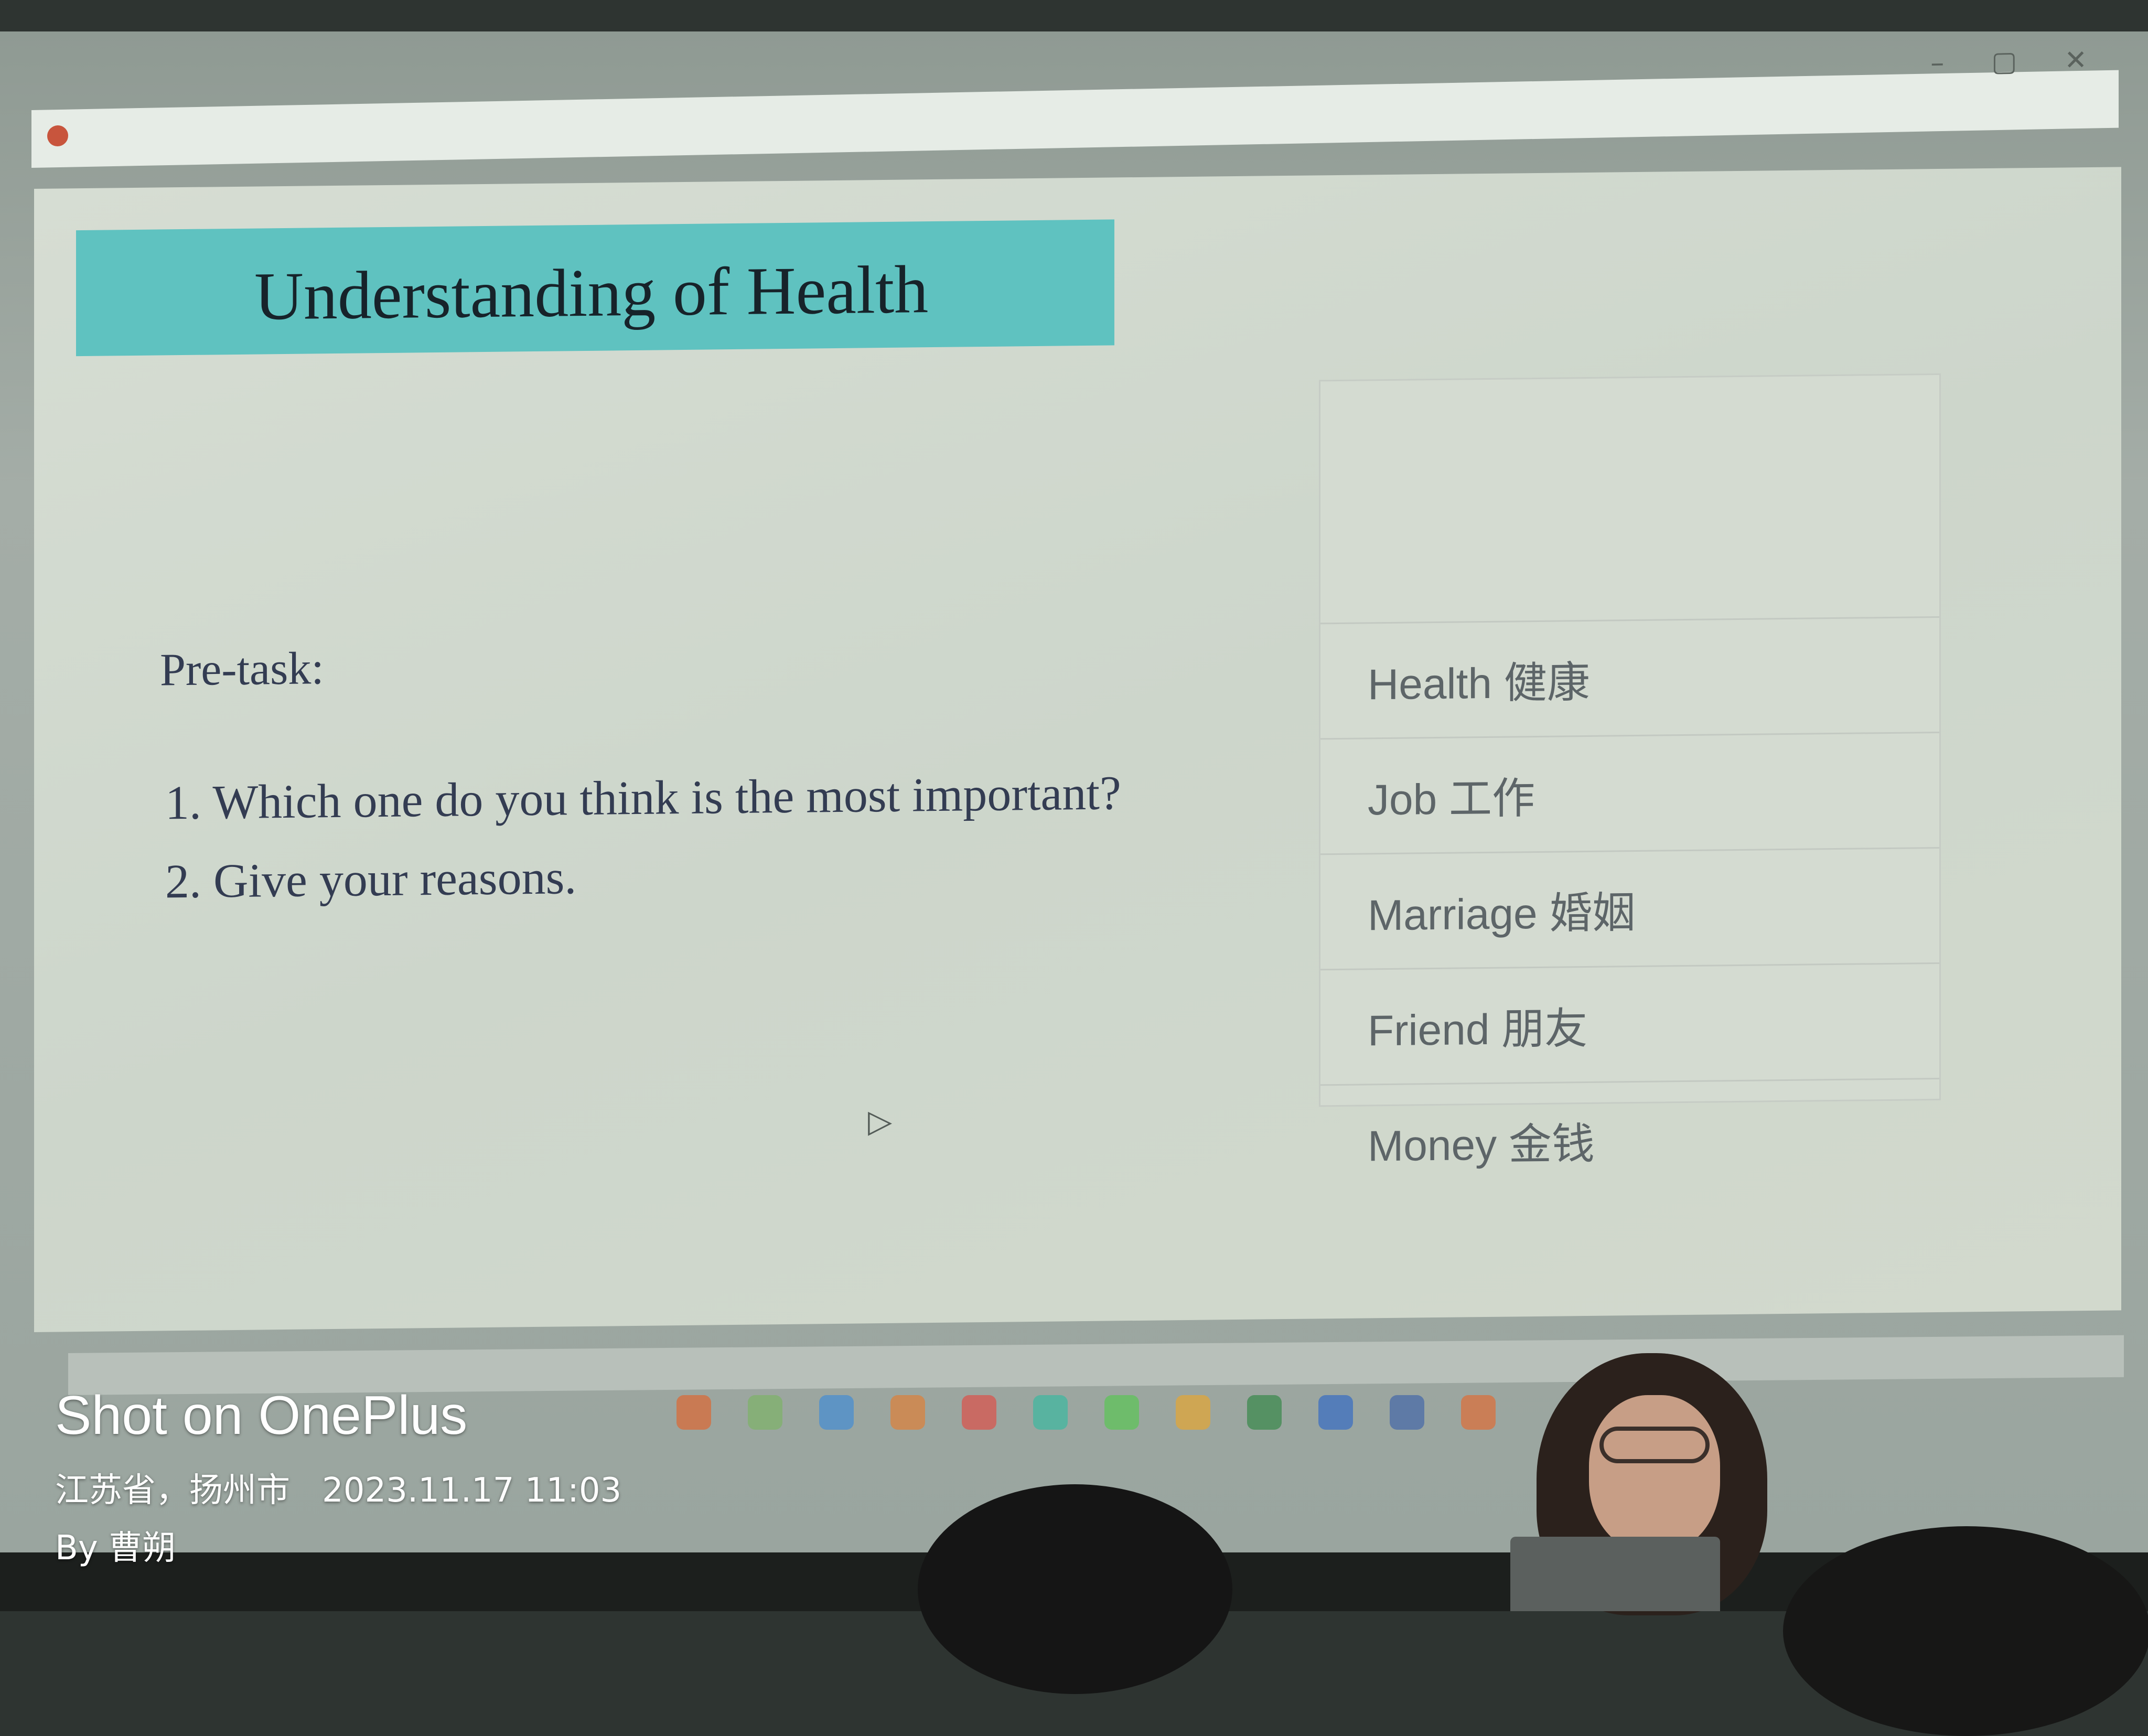  What do you see at coordinates (2075, 61) in the screenshot?
I see `close-button: ✕` at bounding box center [2075, 61].